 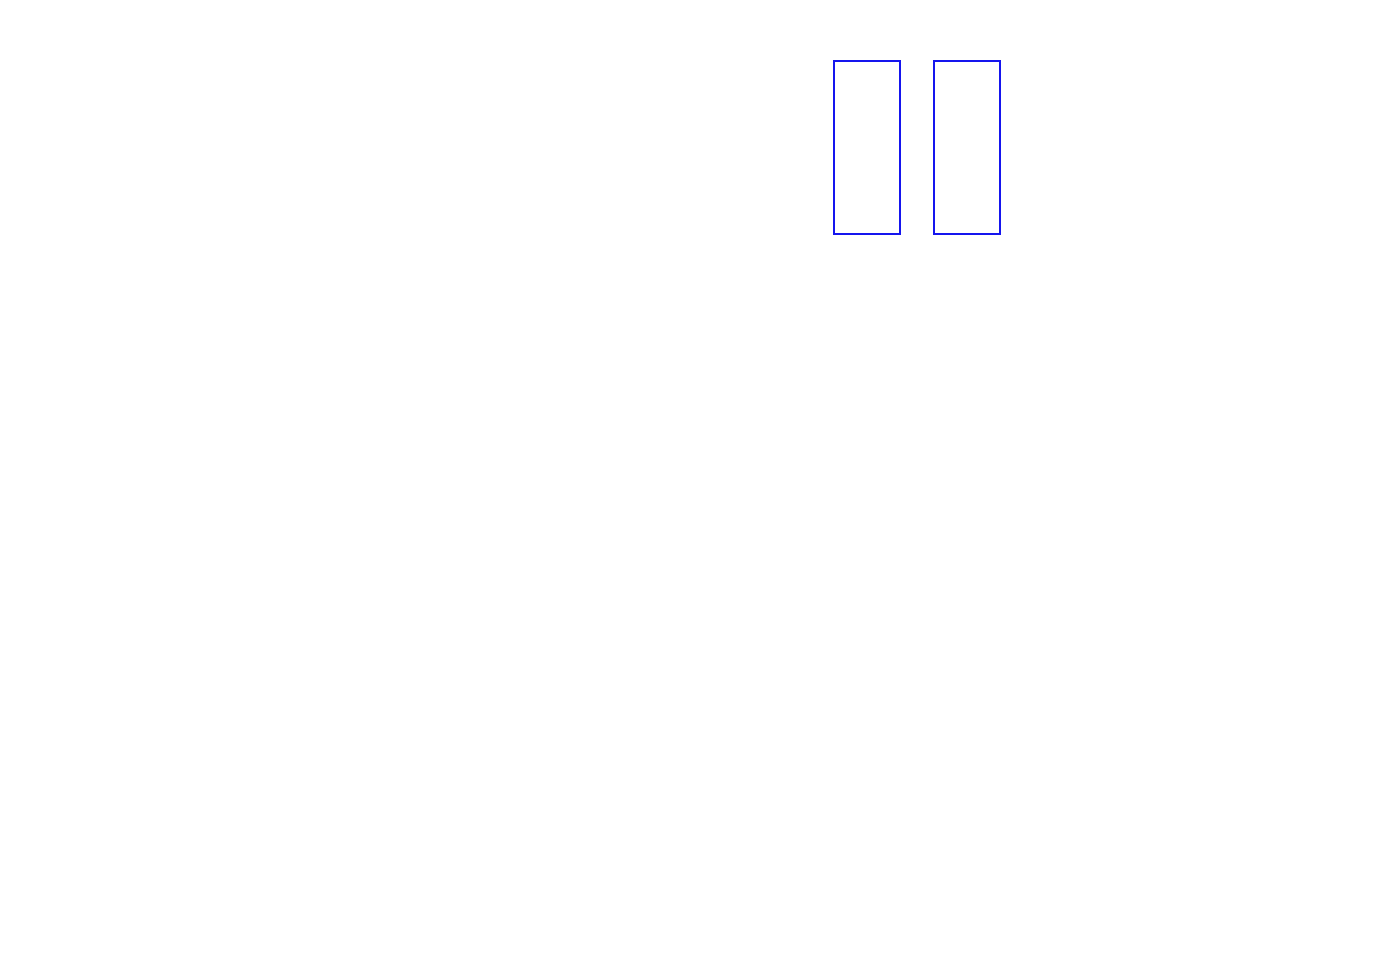 What do you see at coordinates (700, 400) in the screenshot?
I see `full-spectrum-plot` at bounding box center [700, 400].